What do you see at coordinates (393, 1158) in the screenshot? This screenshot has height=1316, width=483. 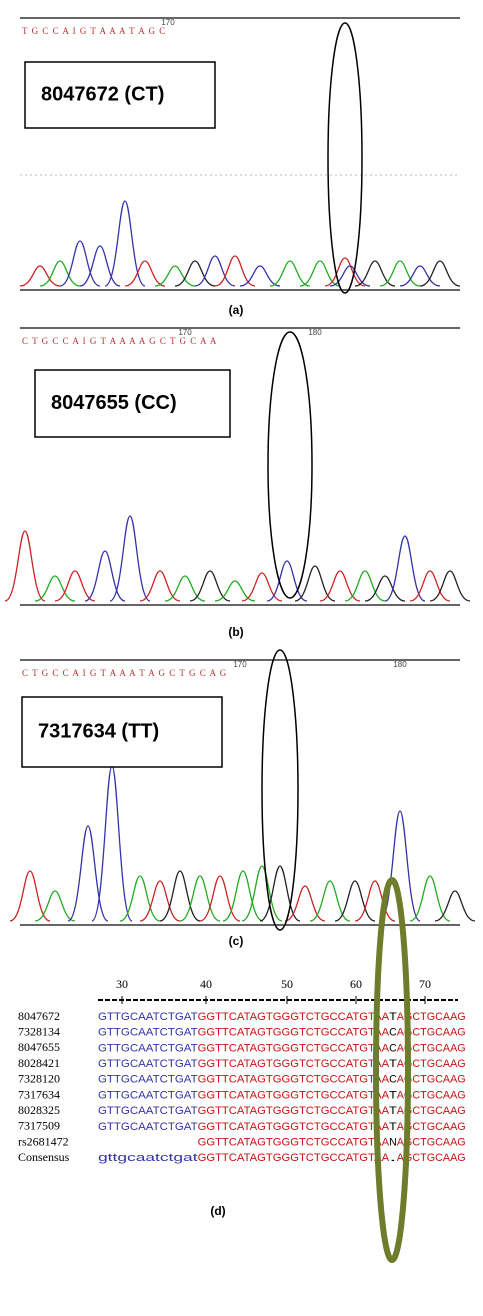 I see `snp-site: .` at bounding box center [393, 1158].